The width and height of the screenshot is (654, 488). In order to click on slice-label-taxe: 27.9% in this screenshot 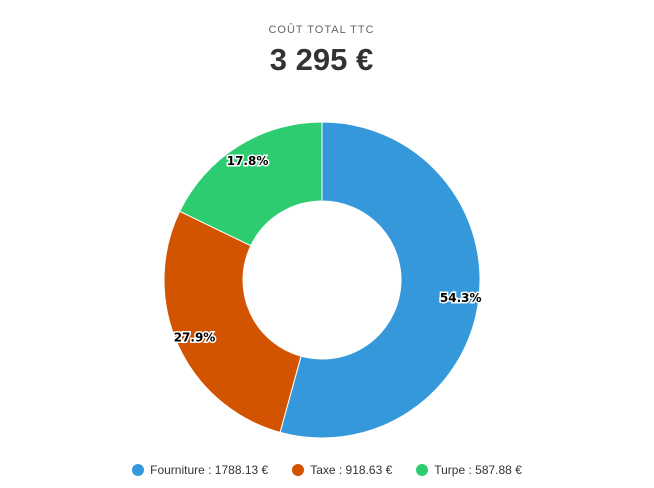, I will do `click(195, 337)`.